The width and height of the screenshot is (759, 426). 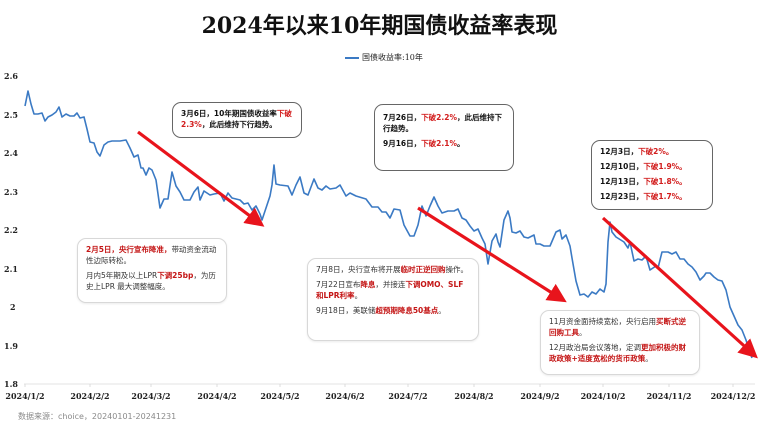 What do you see at coordinates (474, 396) in the screenshot?
I see `x-tick: 2024/8/2` at bounding box center [474, 396].